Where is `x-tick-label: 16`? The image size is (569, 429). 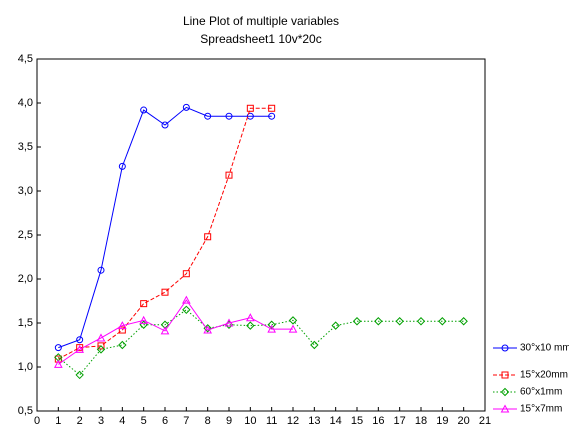
x-tick-label: 16 is located at coordinates (378, 421).